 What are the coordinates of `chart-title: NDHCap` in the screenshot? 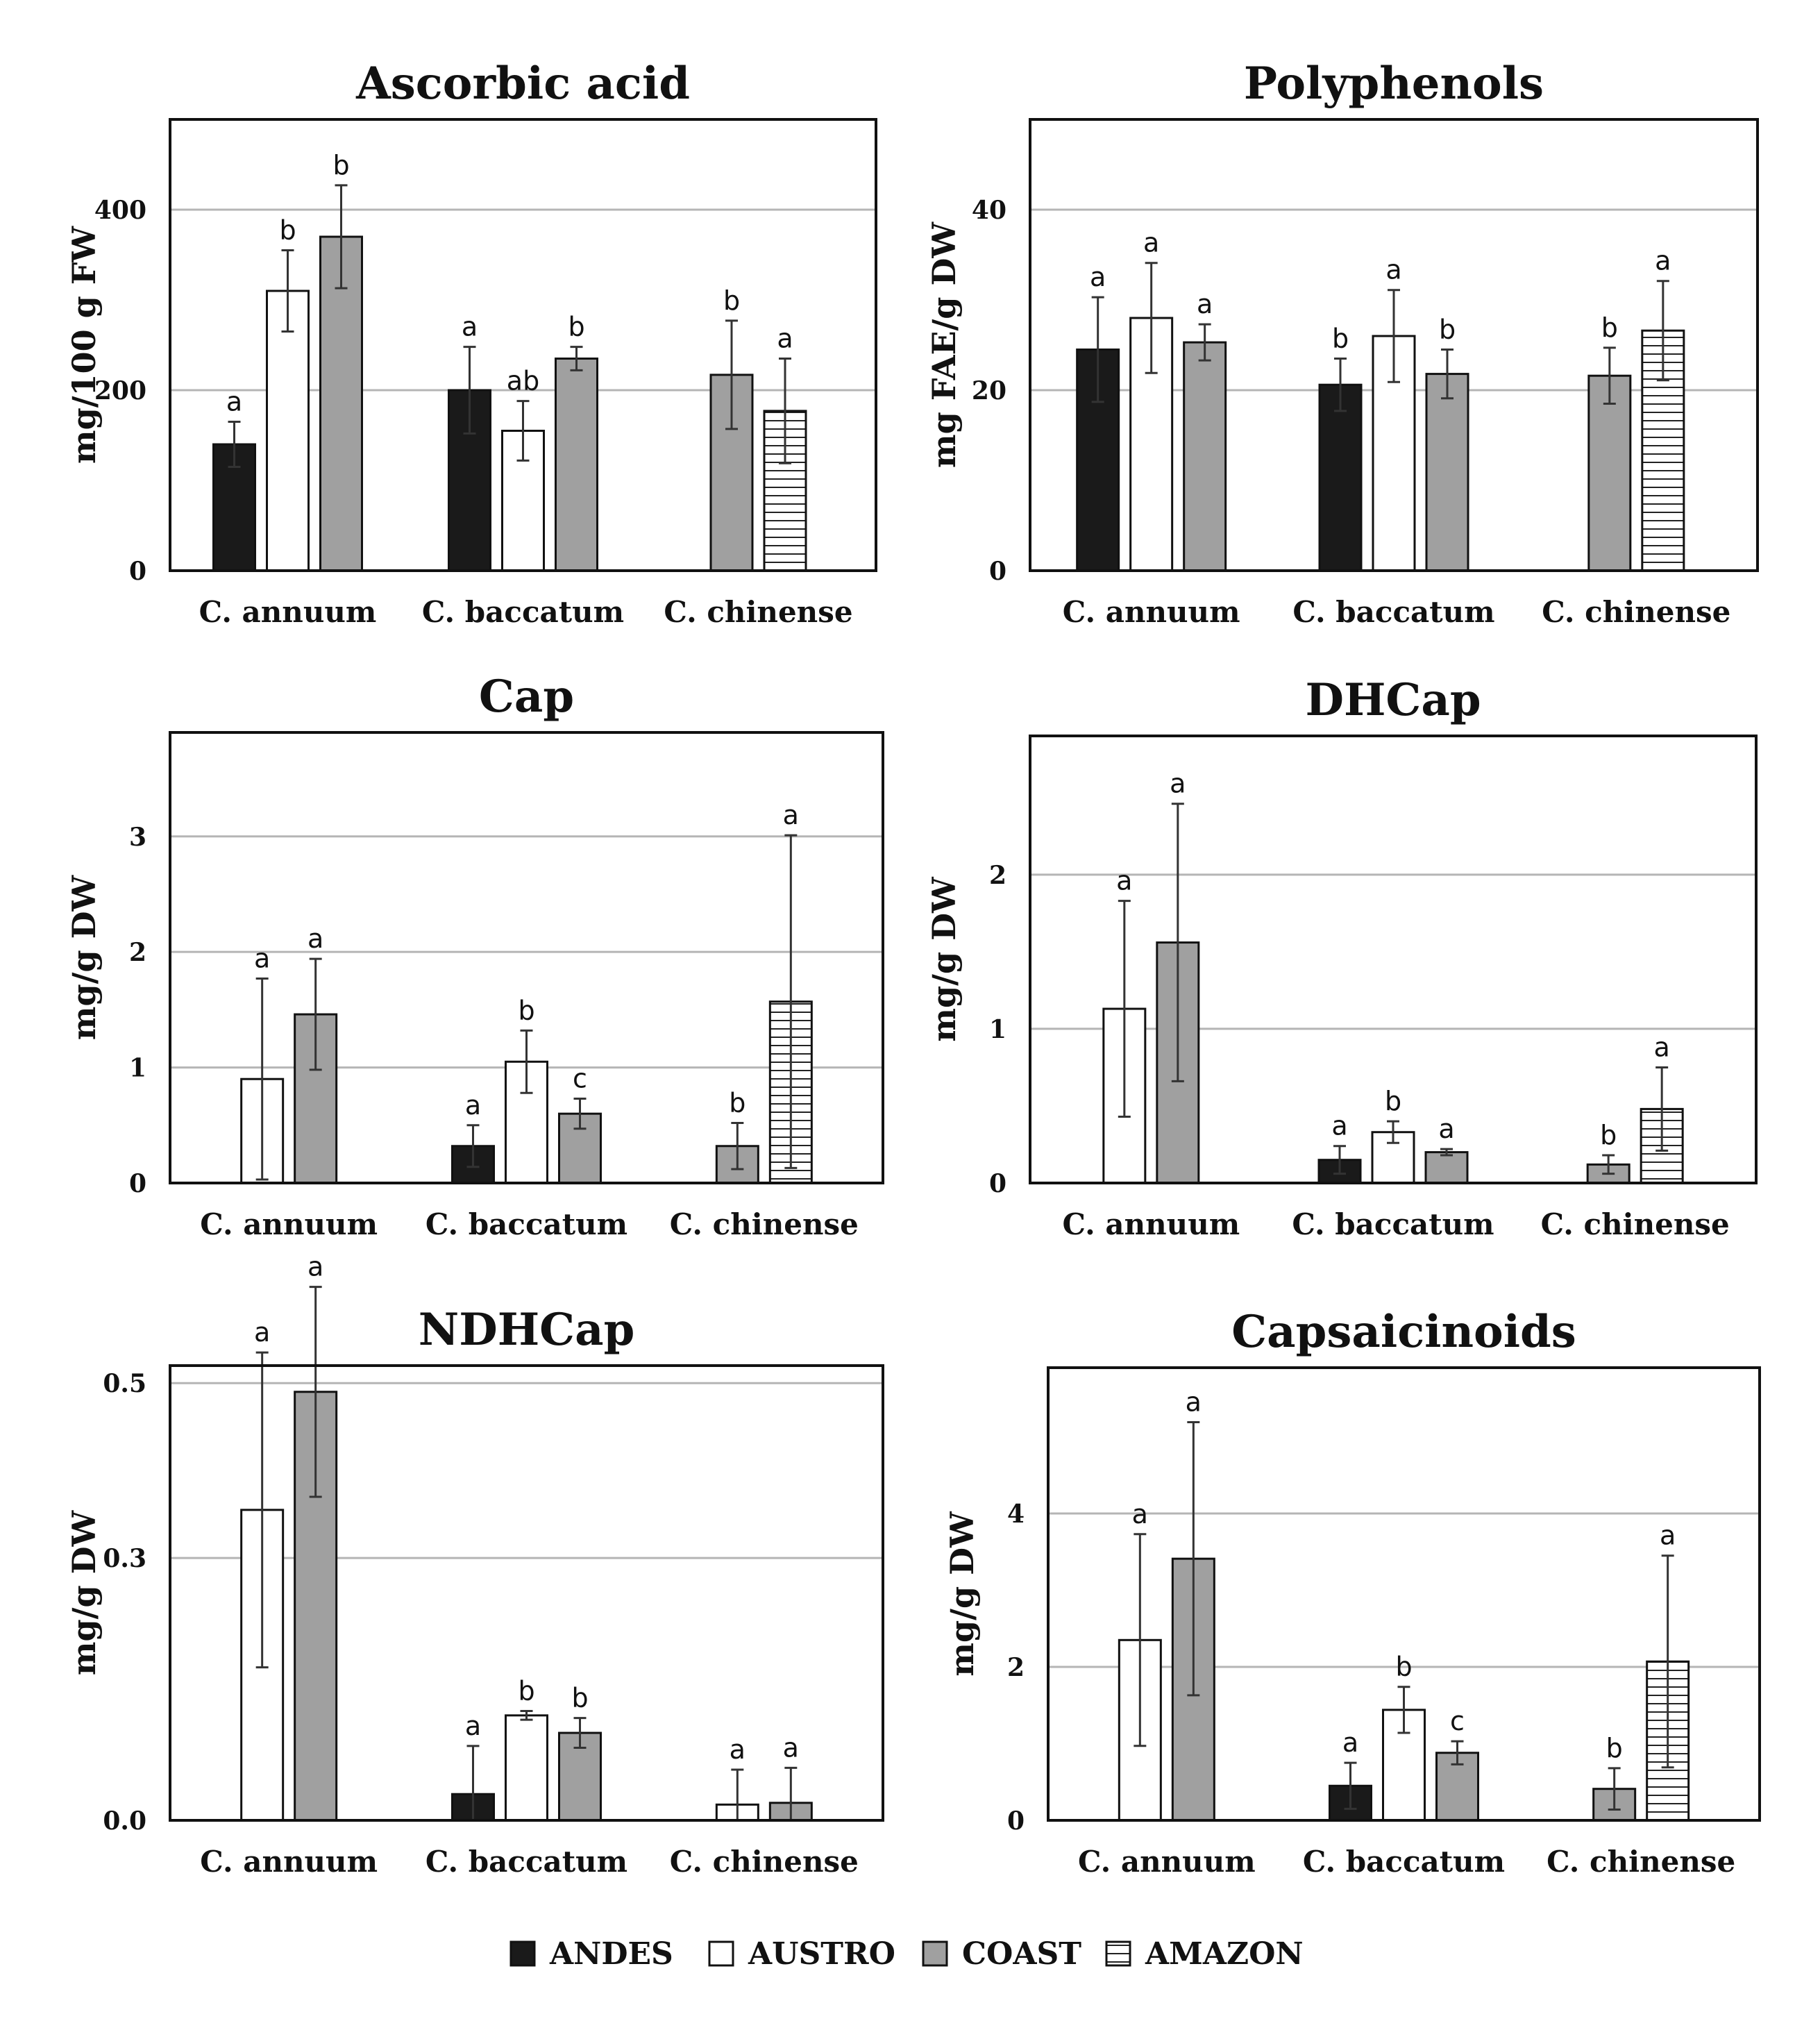 It's located at (527, 1330).